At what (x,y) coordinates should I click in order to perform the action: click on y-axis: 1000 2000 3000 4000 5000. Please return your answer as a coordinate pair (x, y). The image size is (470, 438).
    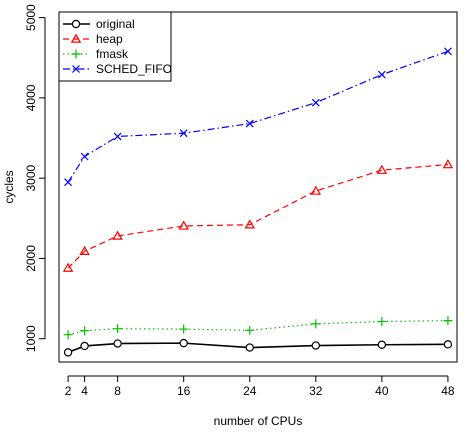
    Looking at the image, I should click on (35, 178).